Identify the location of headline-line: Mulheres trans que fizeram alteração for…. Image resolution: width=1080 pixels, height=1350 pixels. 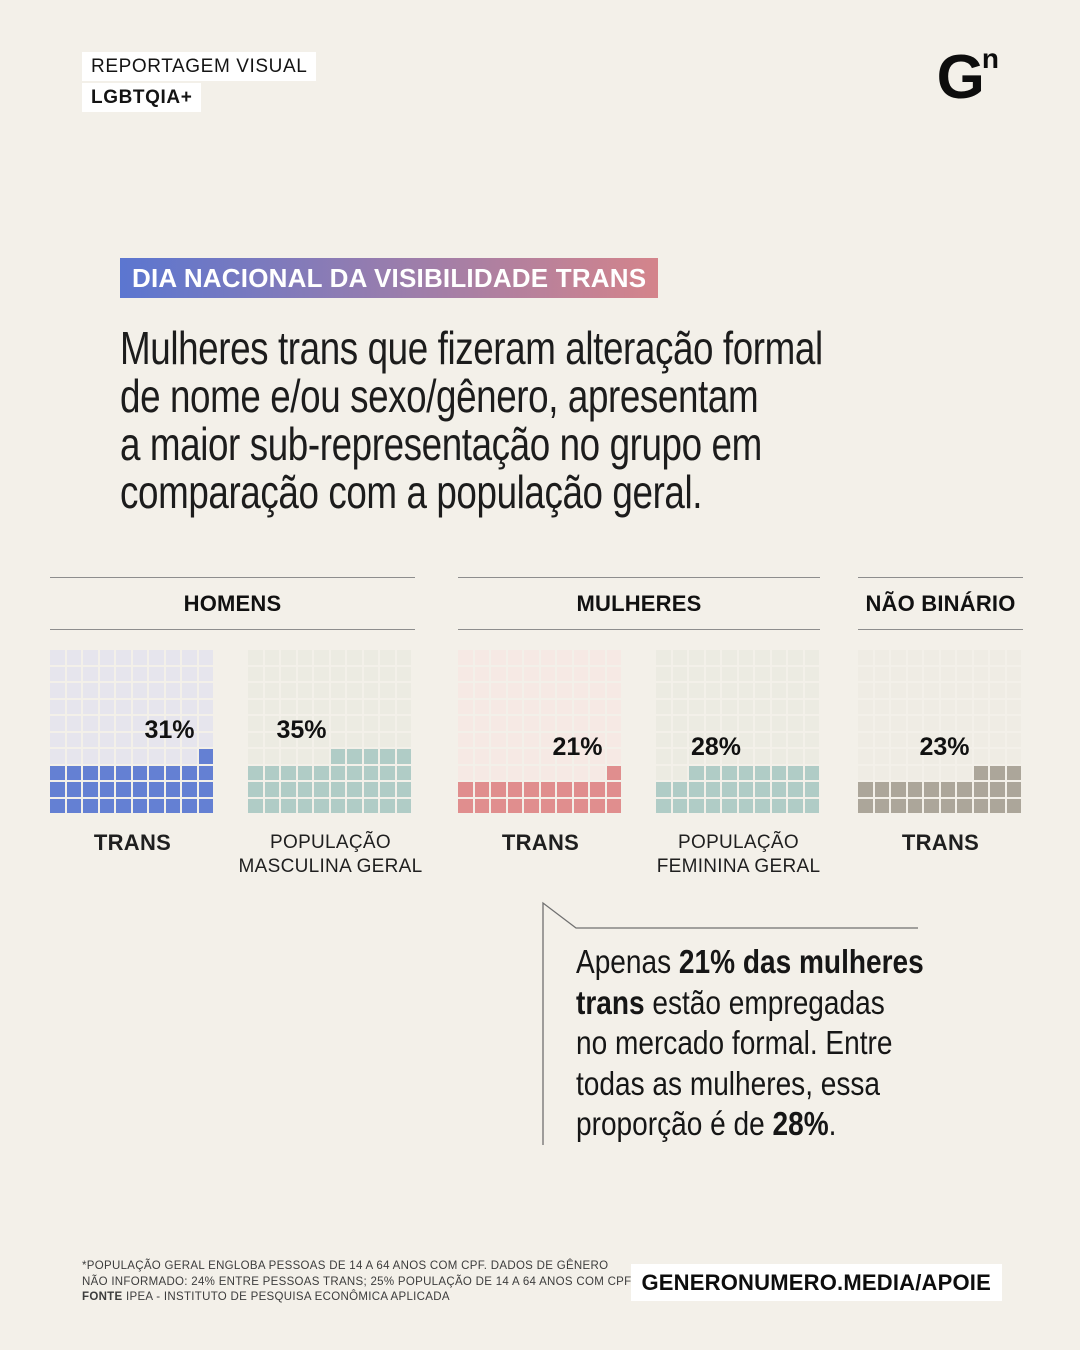
(471, 348).